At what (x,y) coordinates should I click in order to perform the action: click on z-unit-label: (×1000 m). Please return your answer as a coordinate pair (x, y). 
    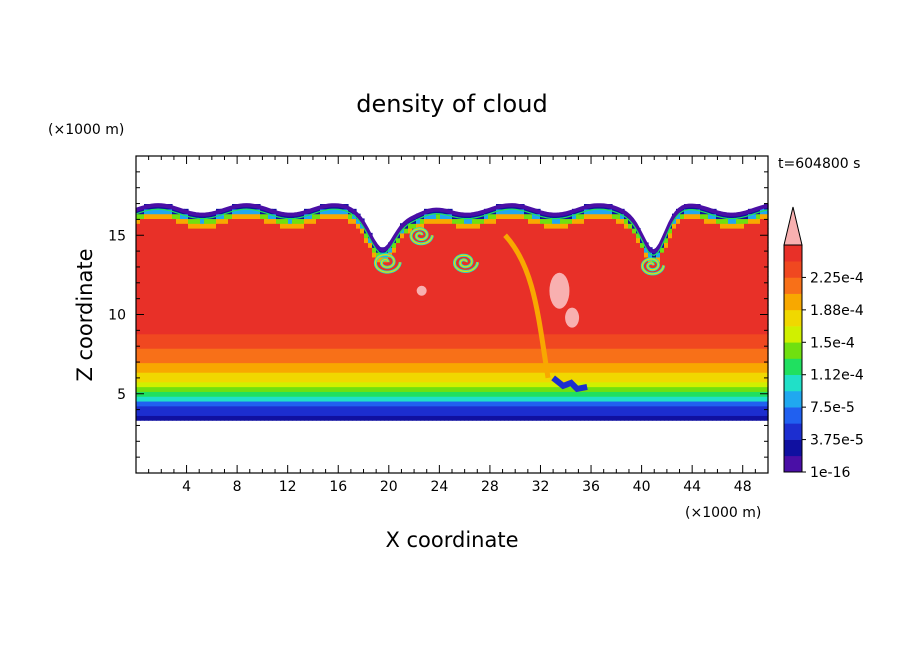
    Looking at the image, I should click on (86, 130).